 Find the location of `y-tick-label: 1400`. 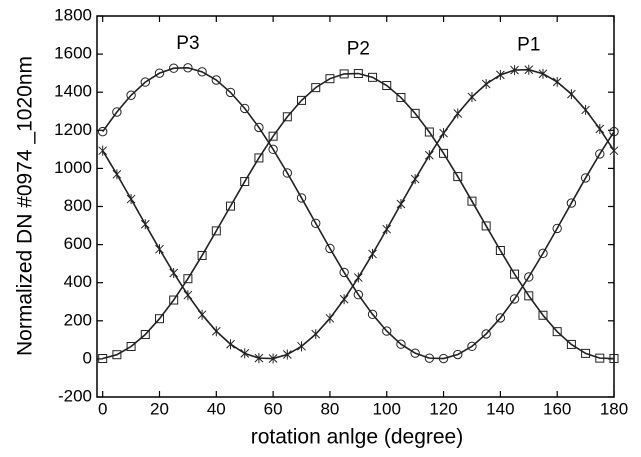

y-tick-label: 1400 is located at coordinates (73, 91).